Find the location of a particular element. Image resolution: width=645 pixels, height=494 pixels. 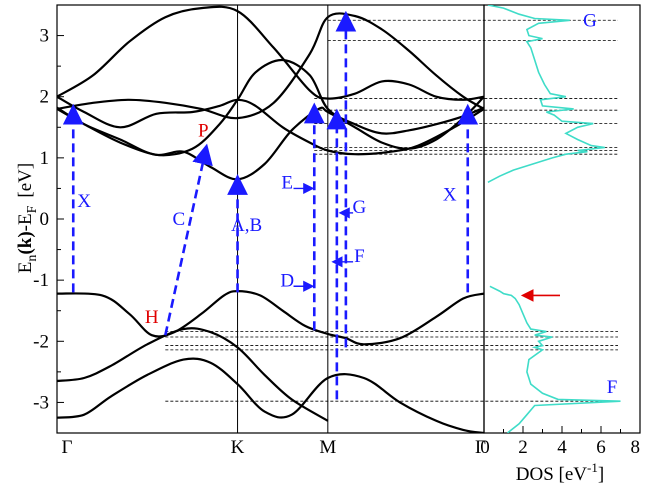

dos-tick-label: 2 is located at coordinates (523, 447).